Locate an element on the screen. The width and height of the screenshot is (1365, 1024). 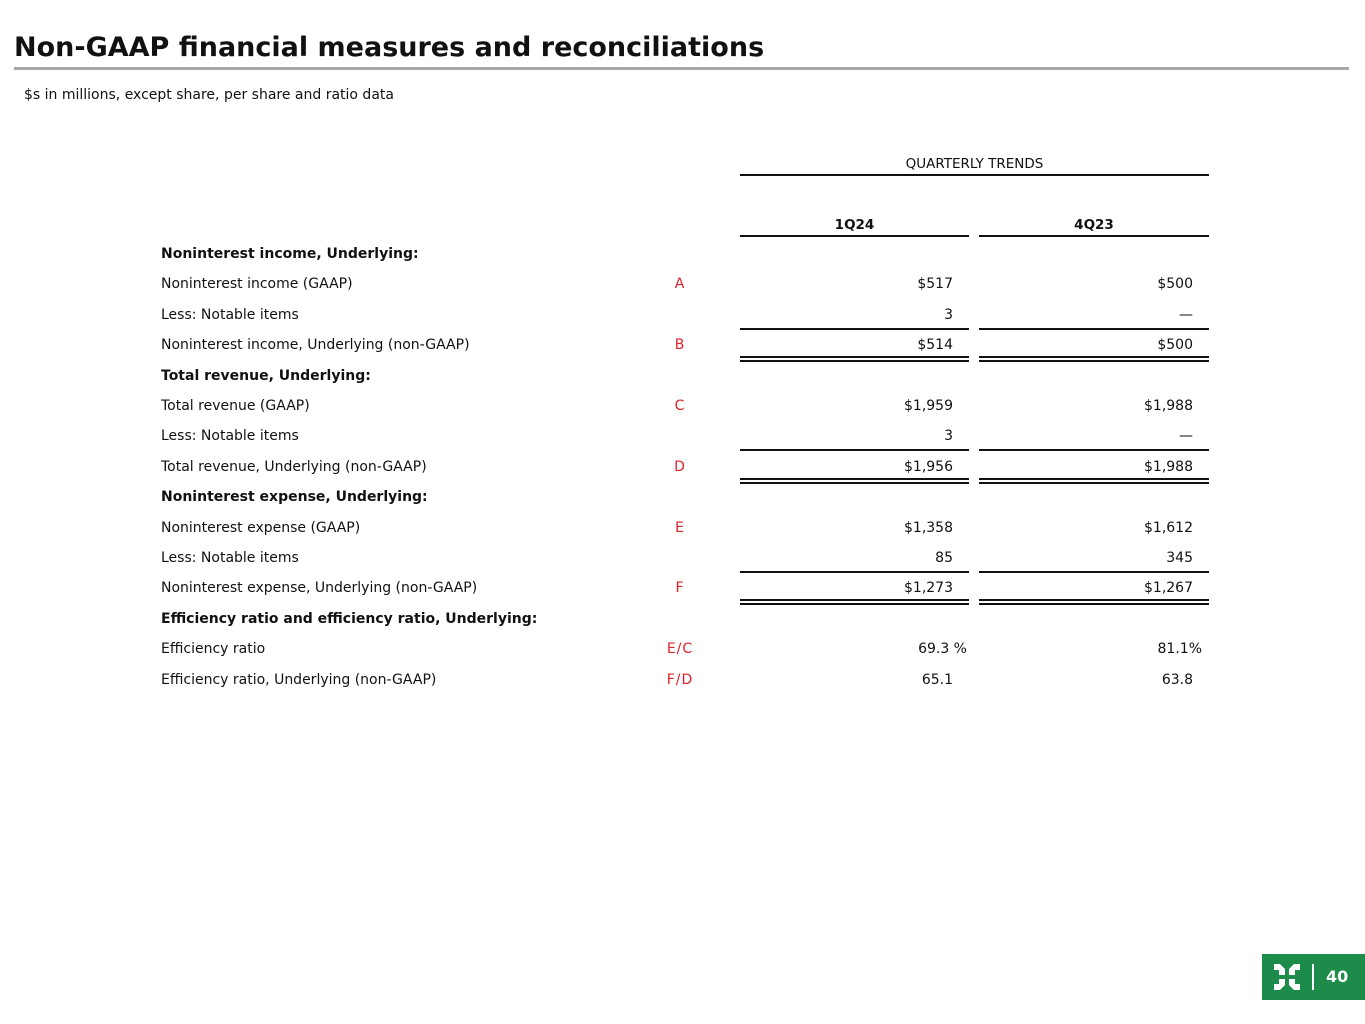
table-row: Noninterest expense (GAAP) E $1,358 $1,612 is located at coordinates (682, 530).